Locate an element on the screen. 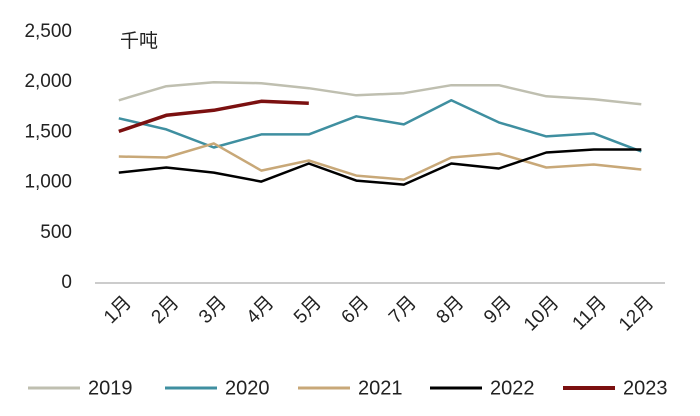  y-tick-label: 500 is located at coordinates (56, 232).